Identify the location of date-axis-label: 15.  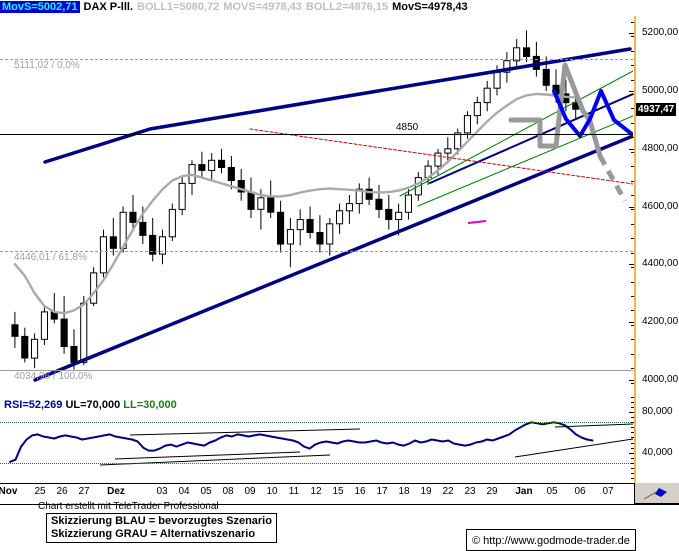
(338, 491).